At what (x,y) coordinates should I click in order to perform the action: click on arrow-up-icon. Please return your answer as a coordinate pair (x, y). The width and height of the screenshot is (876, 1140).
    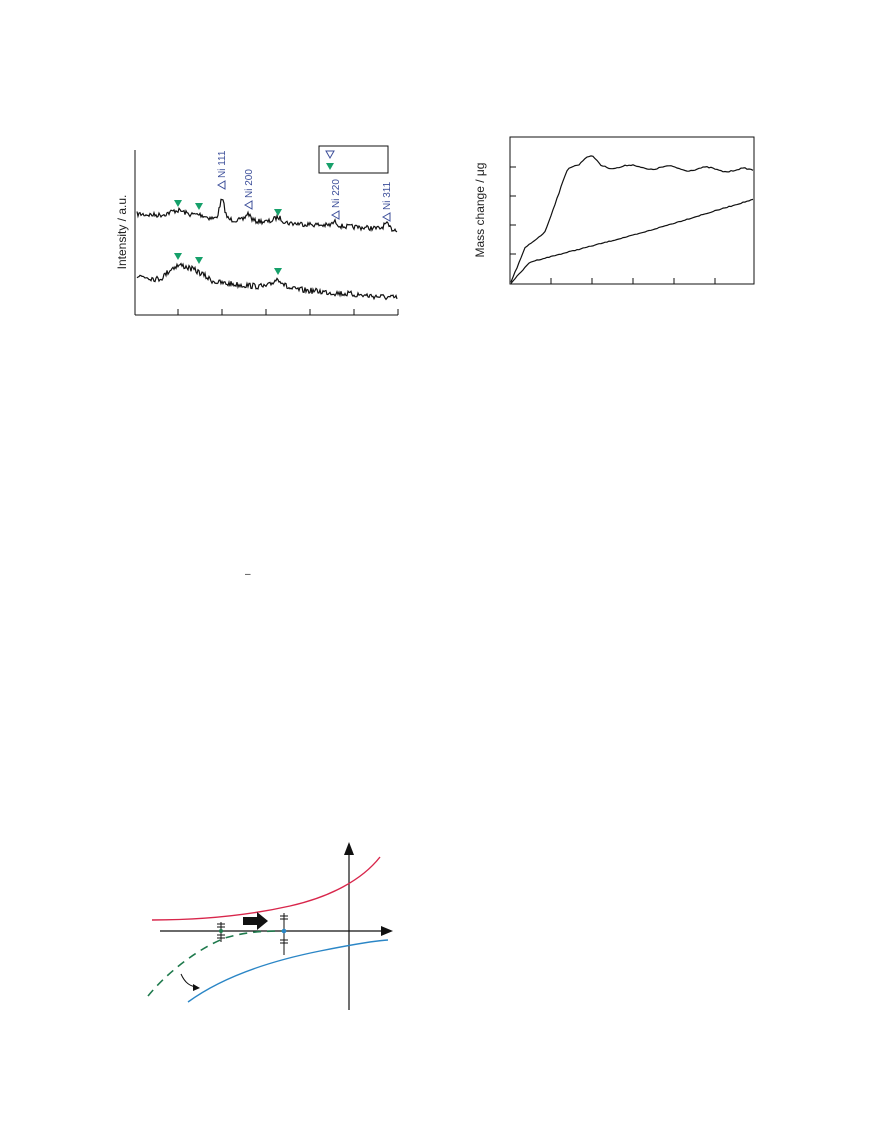
    Looking at the image, I should click on (349, 848).